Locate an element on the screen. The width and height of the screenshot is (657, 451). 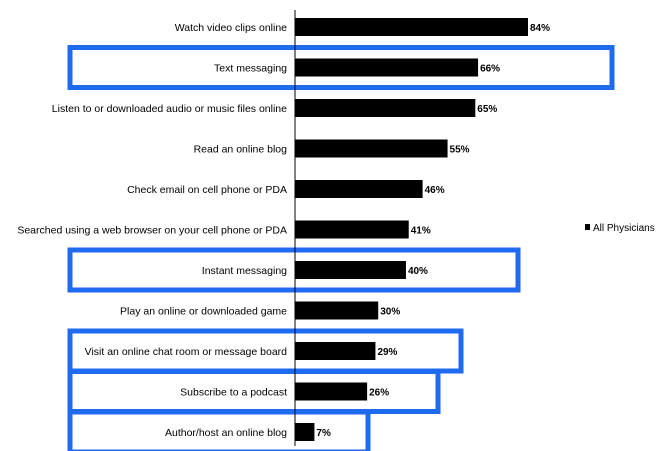
value-label: 41% is located at coordinates (421, 231).